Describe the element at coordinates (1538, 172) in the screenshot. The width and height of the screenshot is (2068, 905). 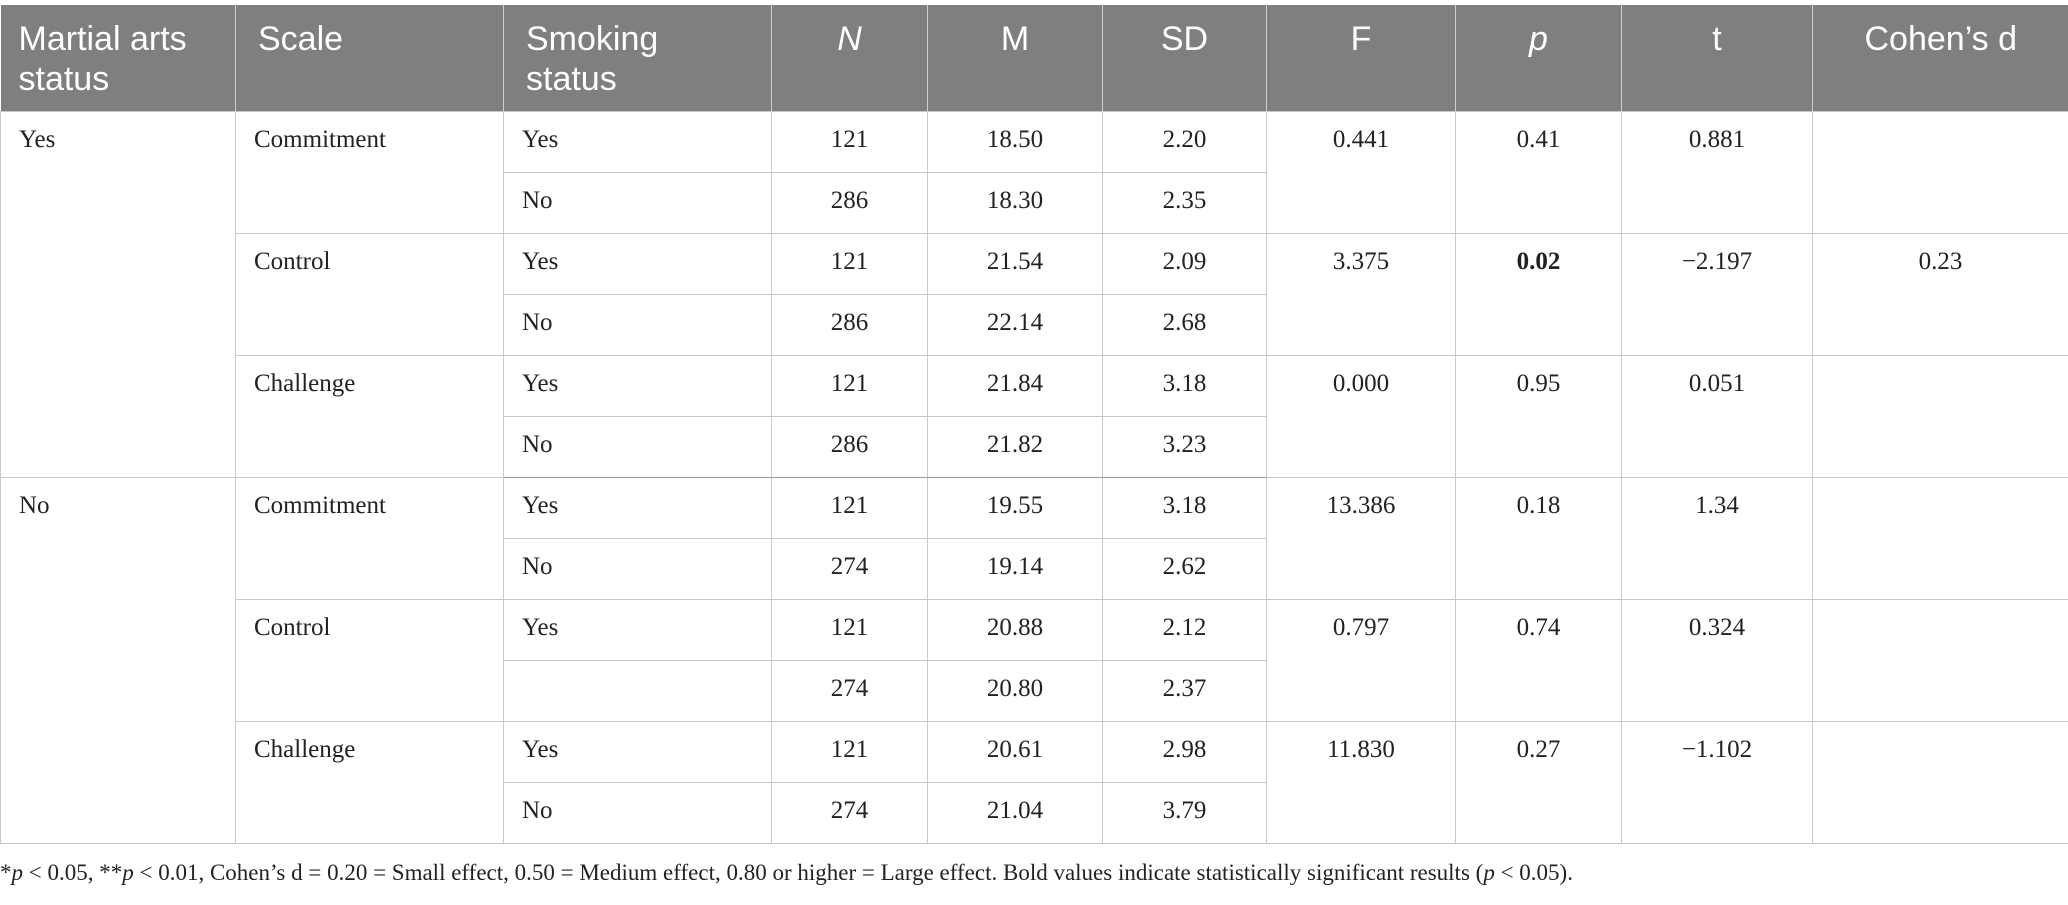
I see `p-cell: 0.41` at that location.